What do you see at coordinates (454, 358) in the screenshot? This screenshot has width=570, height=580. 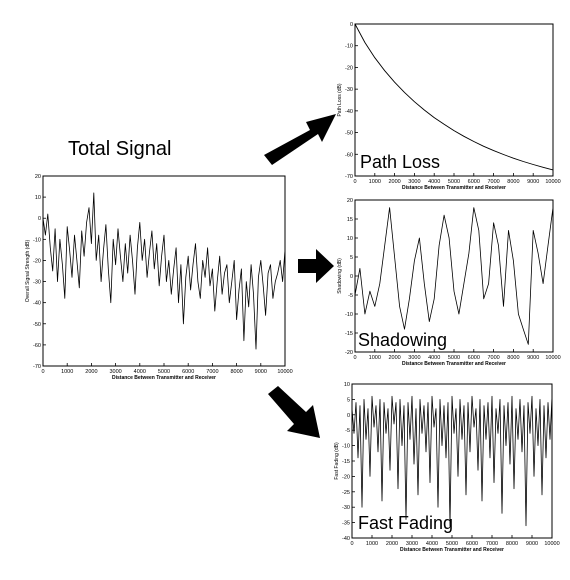 I see `shadowing-x-tick-label: 5000` at bounding box center [454, 358].